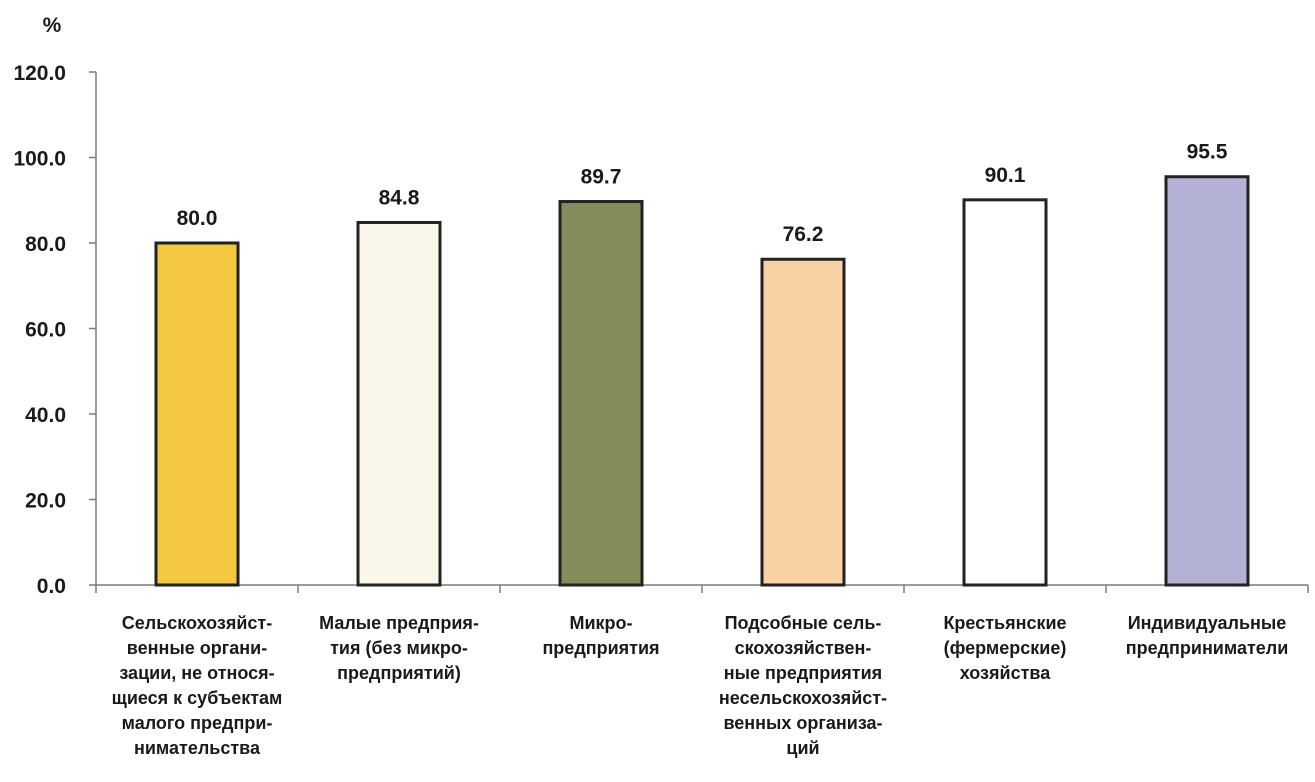  What do you see at coordinates (52, 25) in the screenshot?
I see `y-axis-unit-label: %` at bounding box center [52, 25].